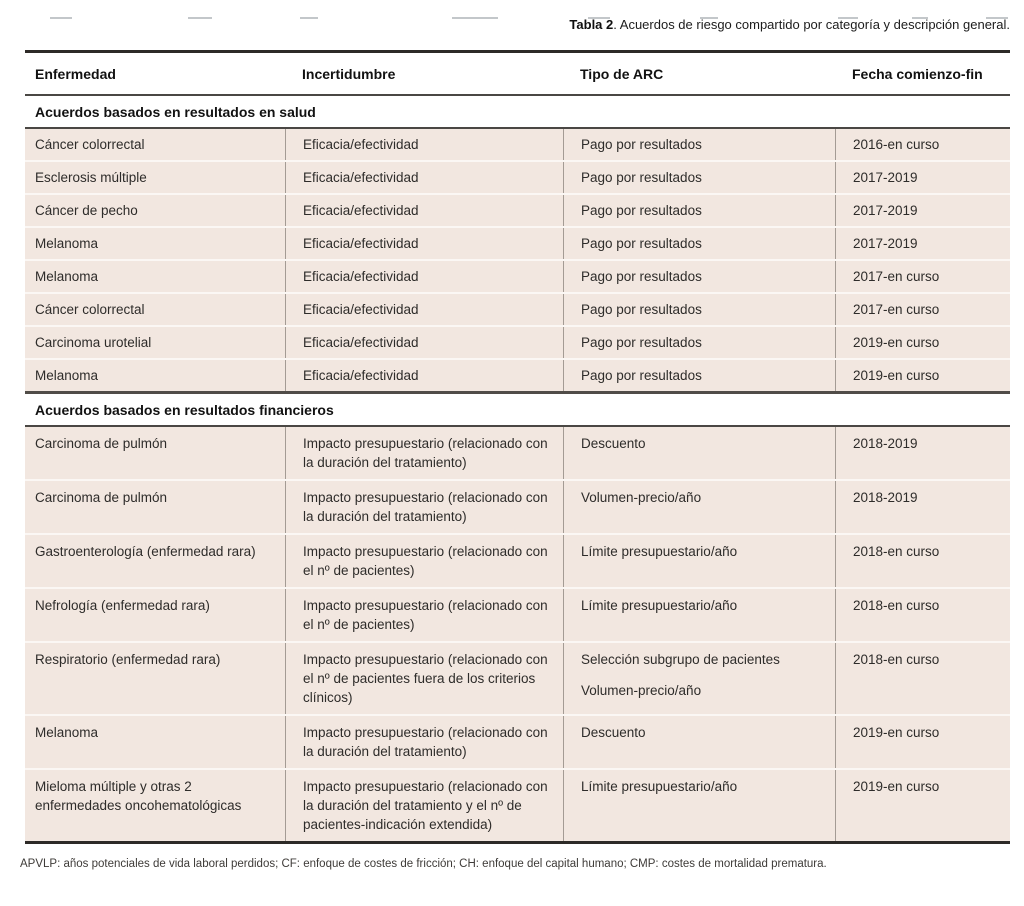 The height and width of the screenshot is (906, 1024). I want to click on cell-enfermedad: Esclerosis múltiple, so click(155, 177).